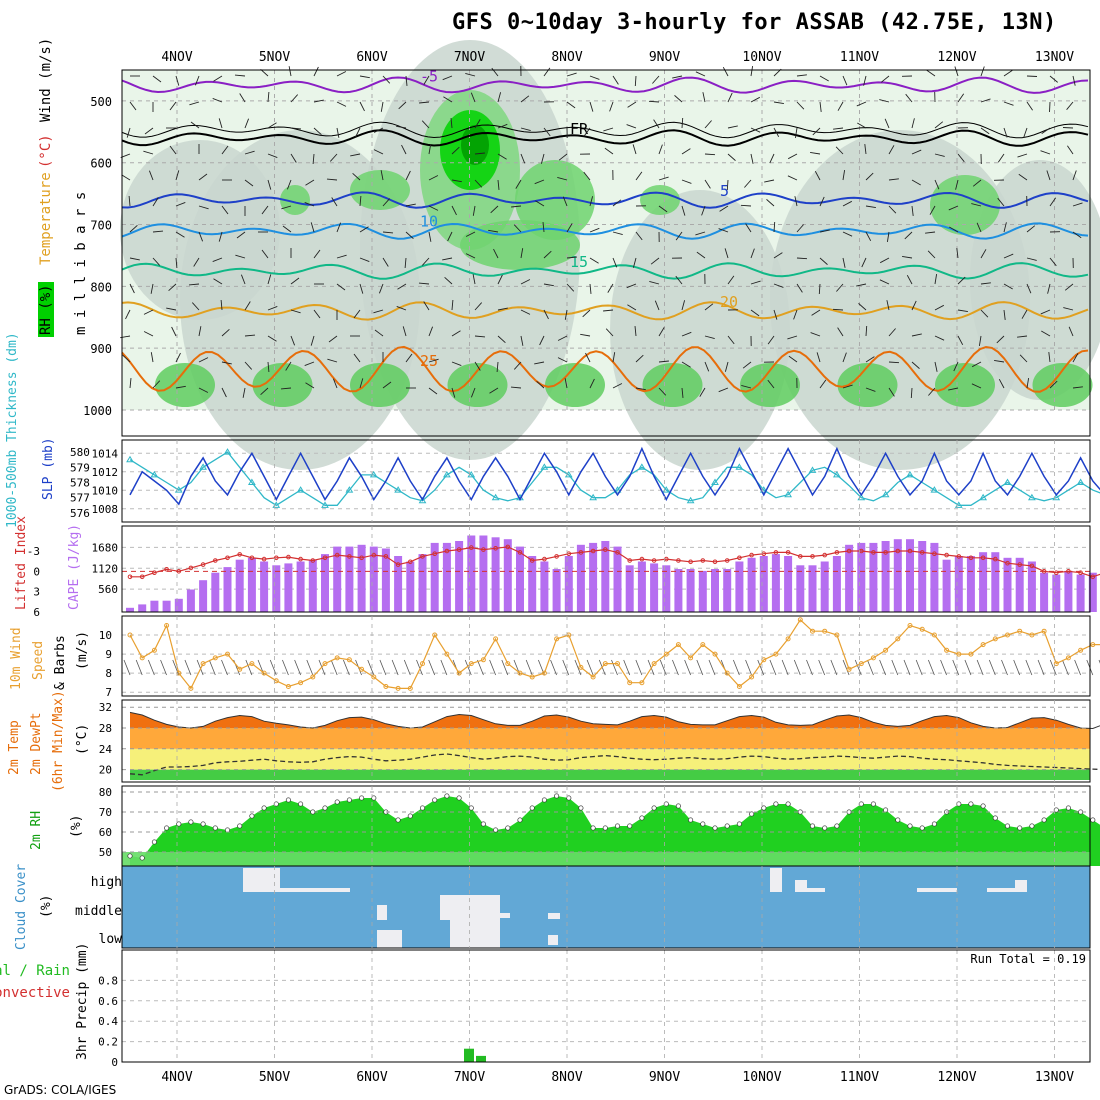 The height and width of the screenshot is (1100, 1100). I want to click on slp-series-line, so click(614, 476).